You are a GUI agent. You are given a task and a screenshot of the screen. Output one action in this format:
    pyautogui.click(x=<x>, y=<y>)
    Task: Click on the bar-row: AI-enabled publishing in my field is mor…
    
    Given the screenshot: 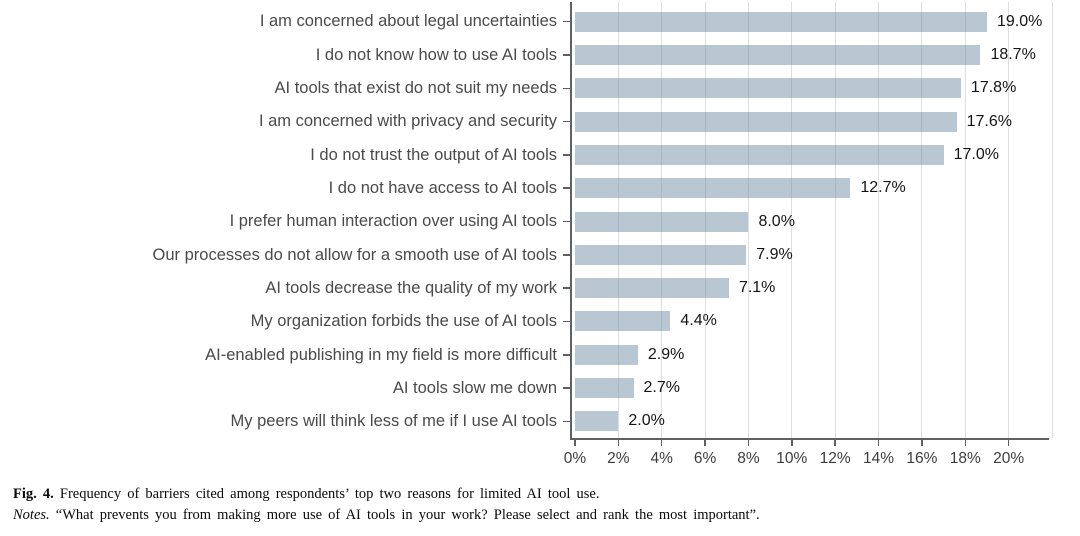 What is the action you would take?
    pyautogui.click(x=540, y=354)
    